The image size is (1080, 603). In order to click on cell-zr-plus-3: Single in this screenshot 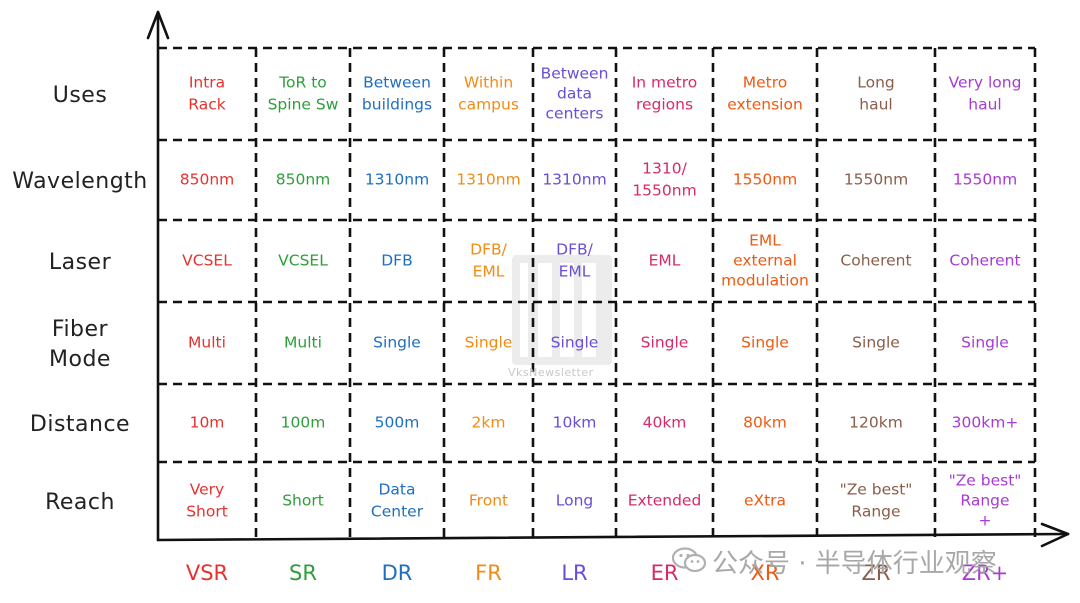, I will do `click(985, 343)`.